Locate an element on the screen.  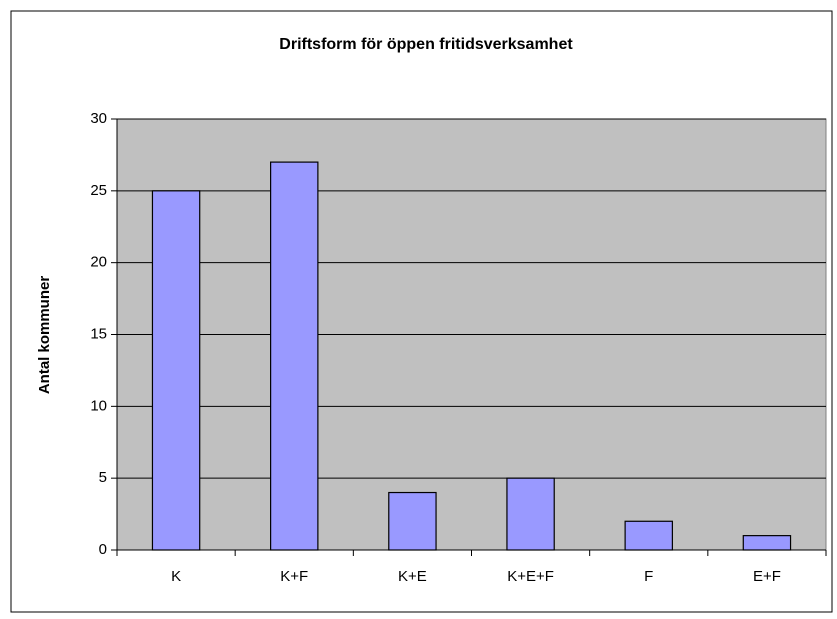
y-tick-label: 15 is located at coordinates (98, 333).